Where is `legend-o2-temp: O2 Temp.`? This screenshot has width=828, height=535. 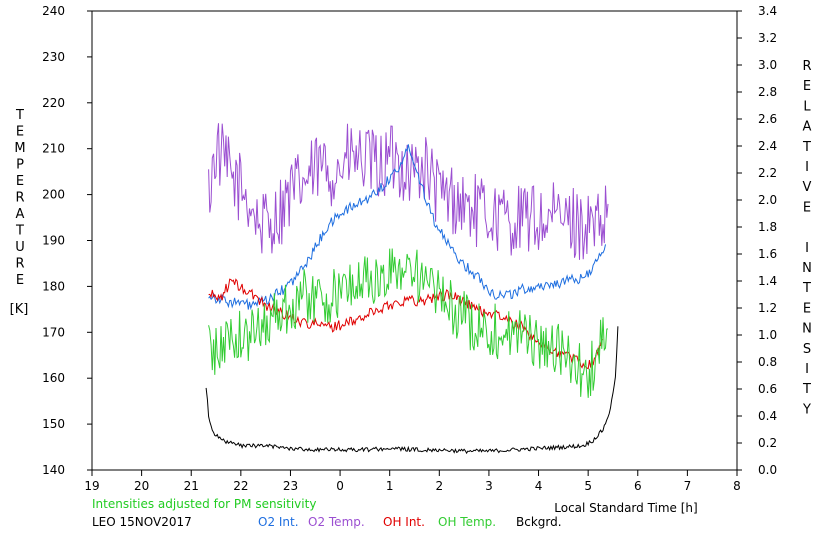 legend-o2-temp: O2 Temp. is located at coordinates (336, 522).